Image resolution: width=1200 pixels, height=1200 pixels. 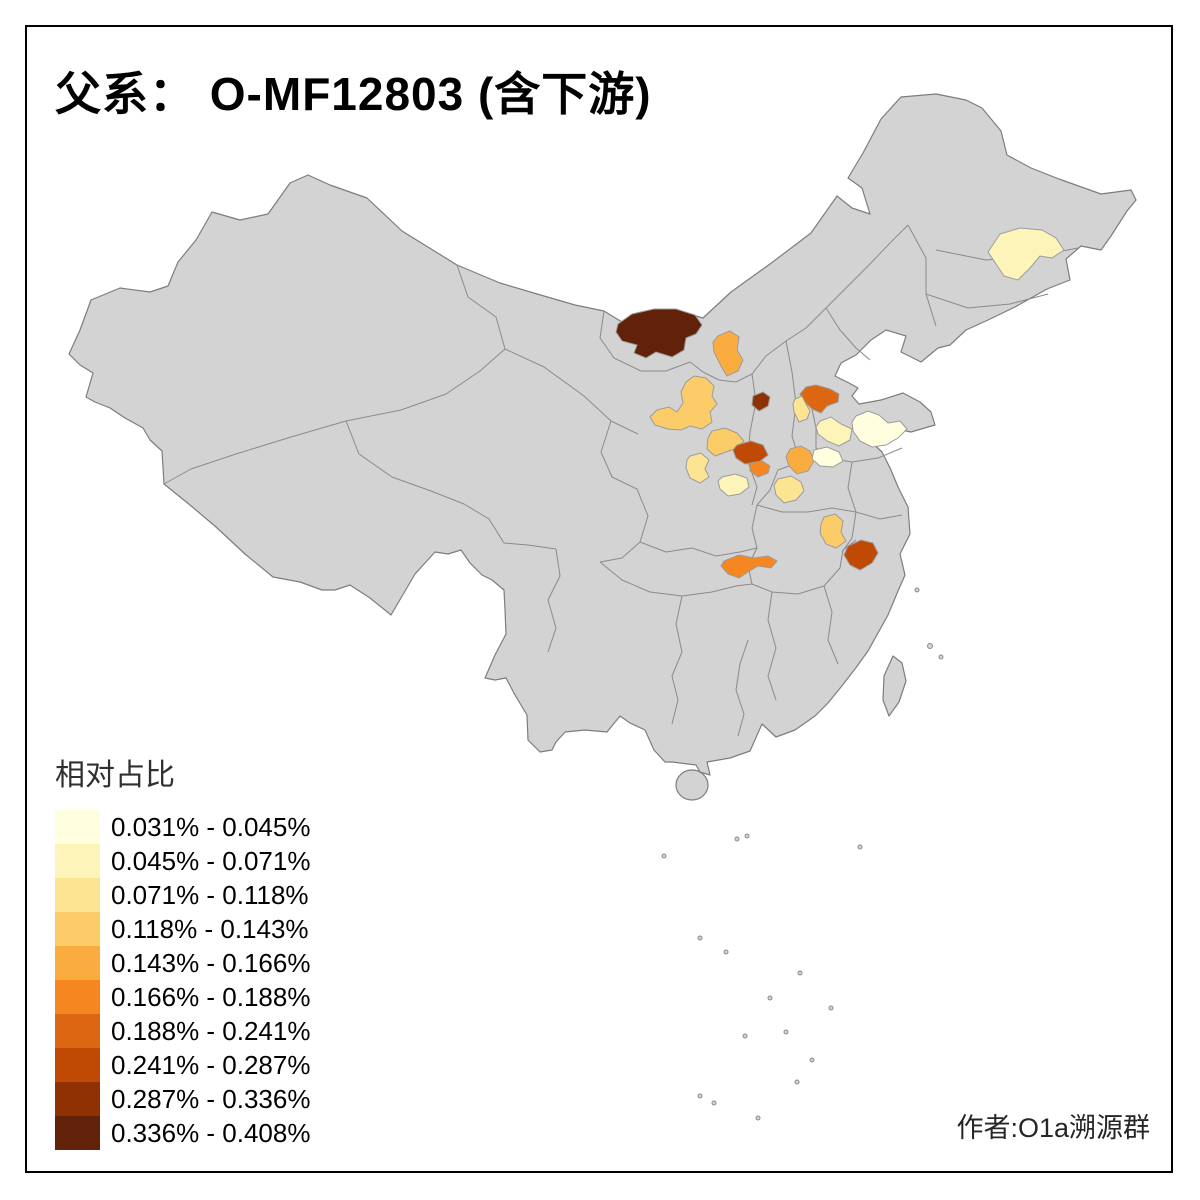 I want to click on legend-title: 相对占比, so click(x=115, y=775).